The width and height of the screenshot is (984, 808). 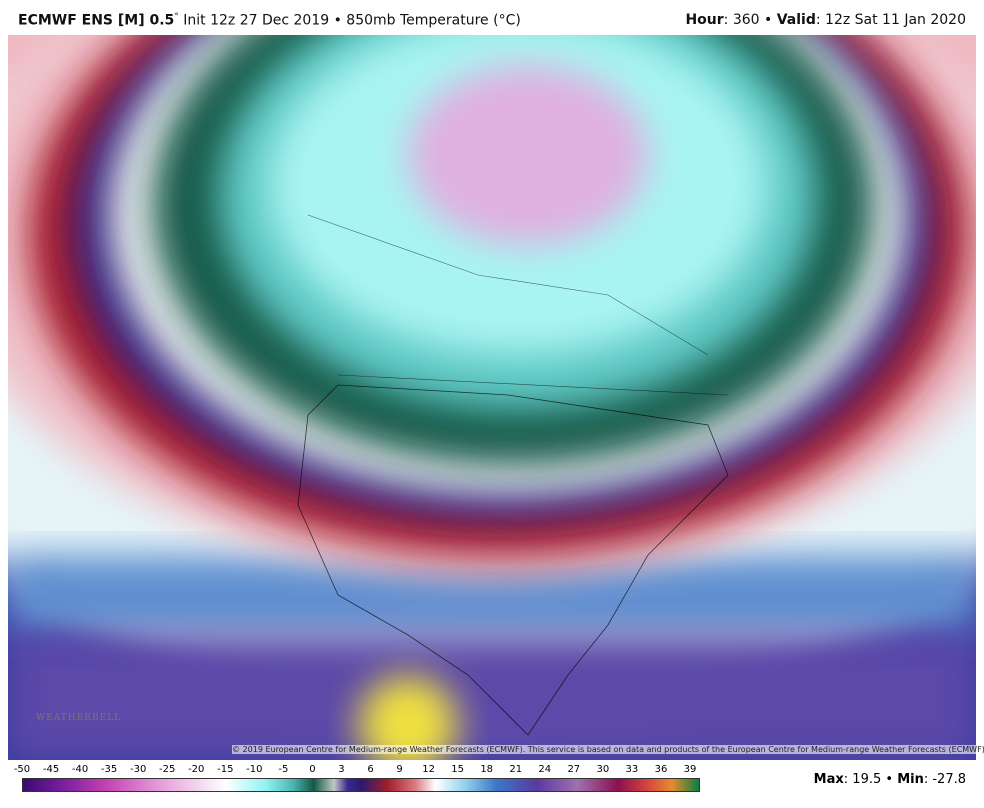 What do you see at coordinates (370, 769) in the screenshot?
I see `colorbar-label: 6` at bounding box center [370, 769].